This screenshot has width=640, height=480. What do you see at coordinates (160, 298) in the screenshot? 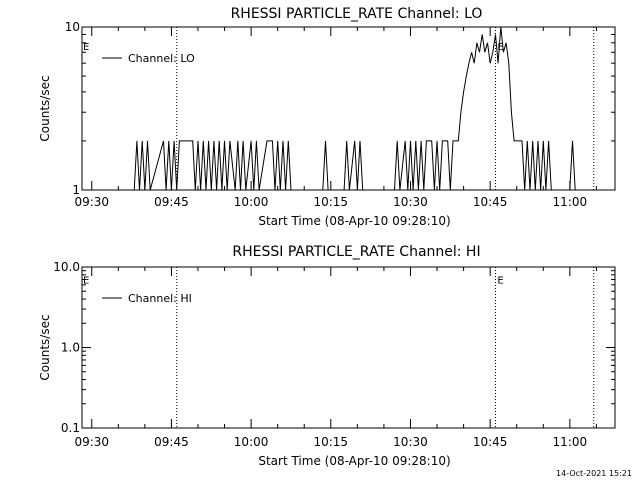
I see `legend-entry: Channel: HI` at bounding box center [160, 298].